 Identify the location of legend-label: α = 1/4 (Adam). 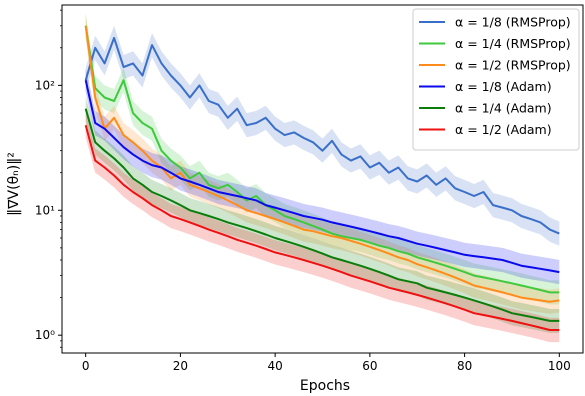
(503, 108).